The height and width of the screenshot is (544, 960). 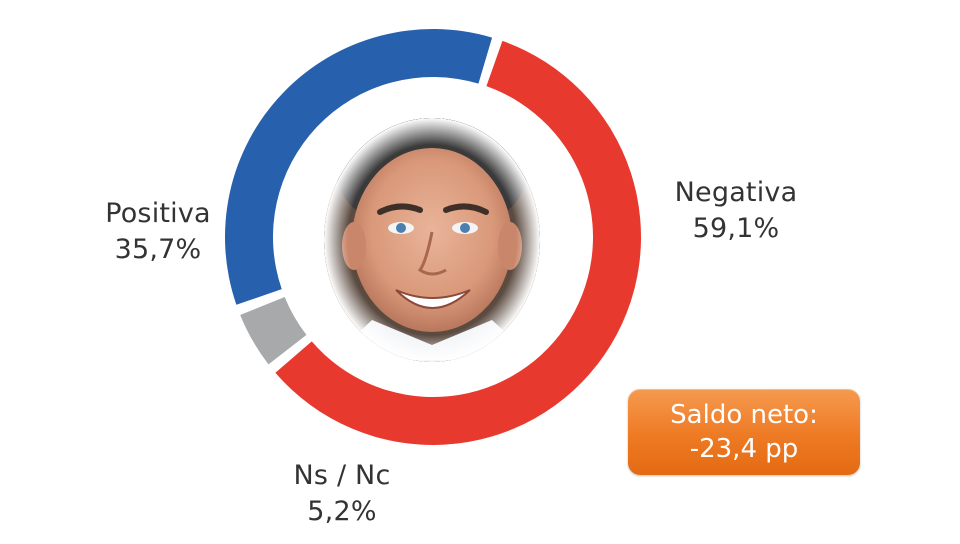 What do you see at coordinates (342, 494) in the screenshot?
I see `label-nsnc: Ns / Nc 5,2%` at bounding box center [342, 494].